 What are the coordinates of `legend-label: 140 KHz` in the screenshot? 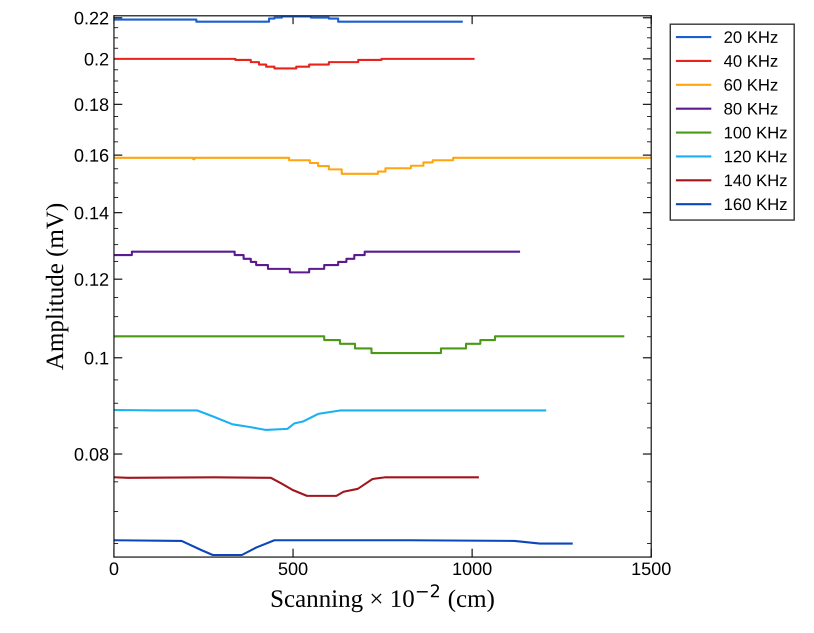 It's located at (755, 180).